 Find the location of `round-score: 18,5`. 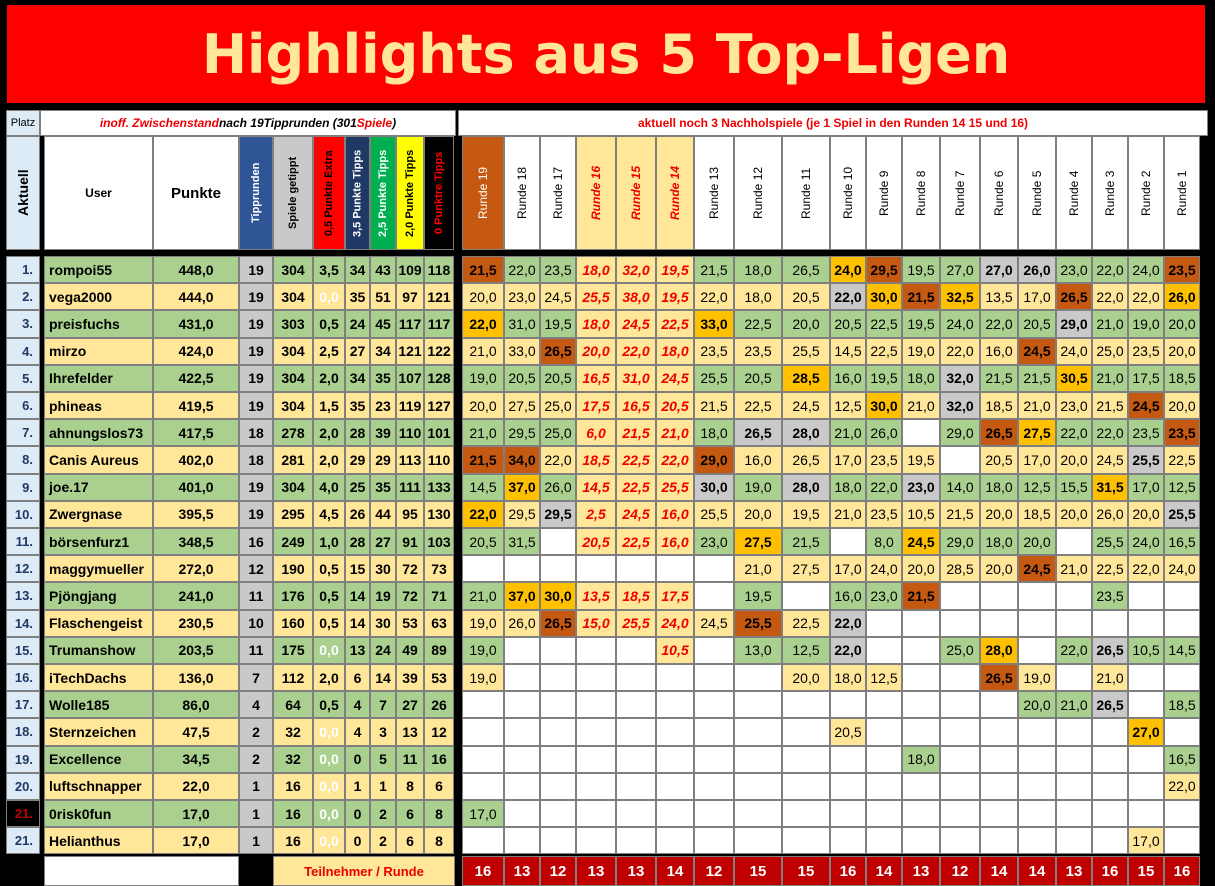

round-score: 18,5 is located at coordinates (999, 406).